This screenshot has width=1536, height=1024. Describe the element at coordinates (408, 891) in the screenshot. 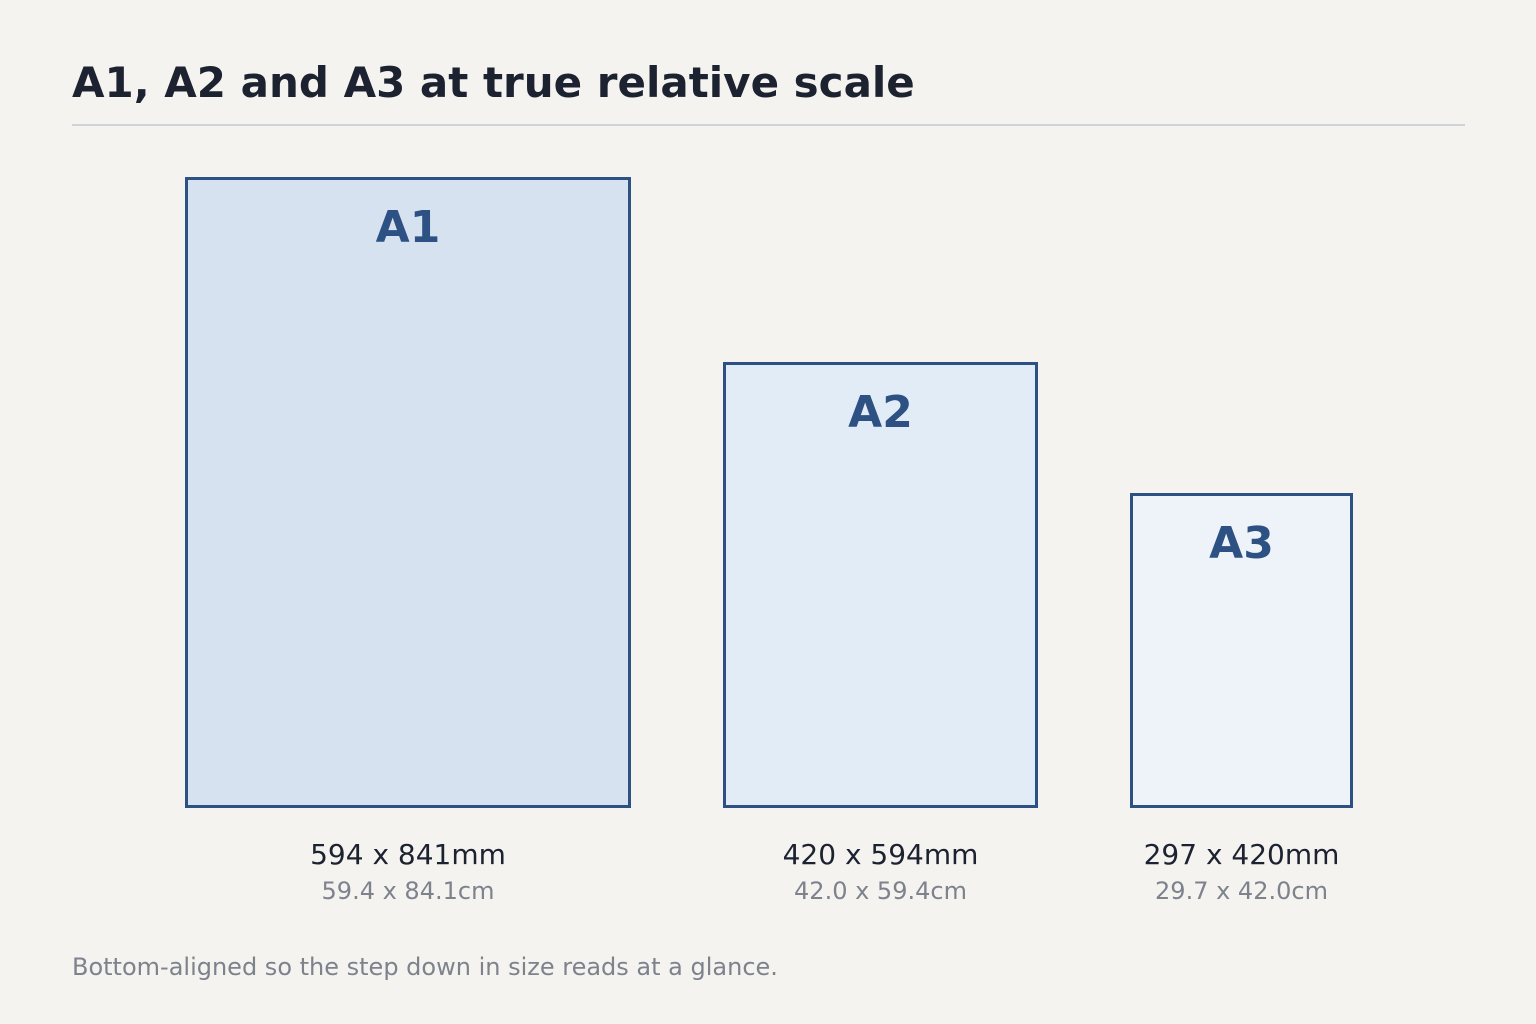

I see `sheet-a1-size-cm: 59.4 x 84.1cm` at that location.